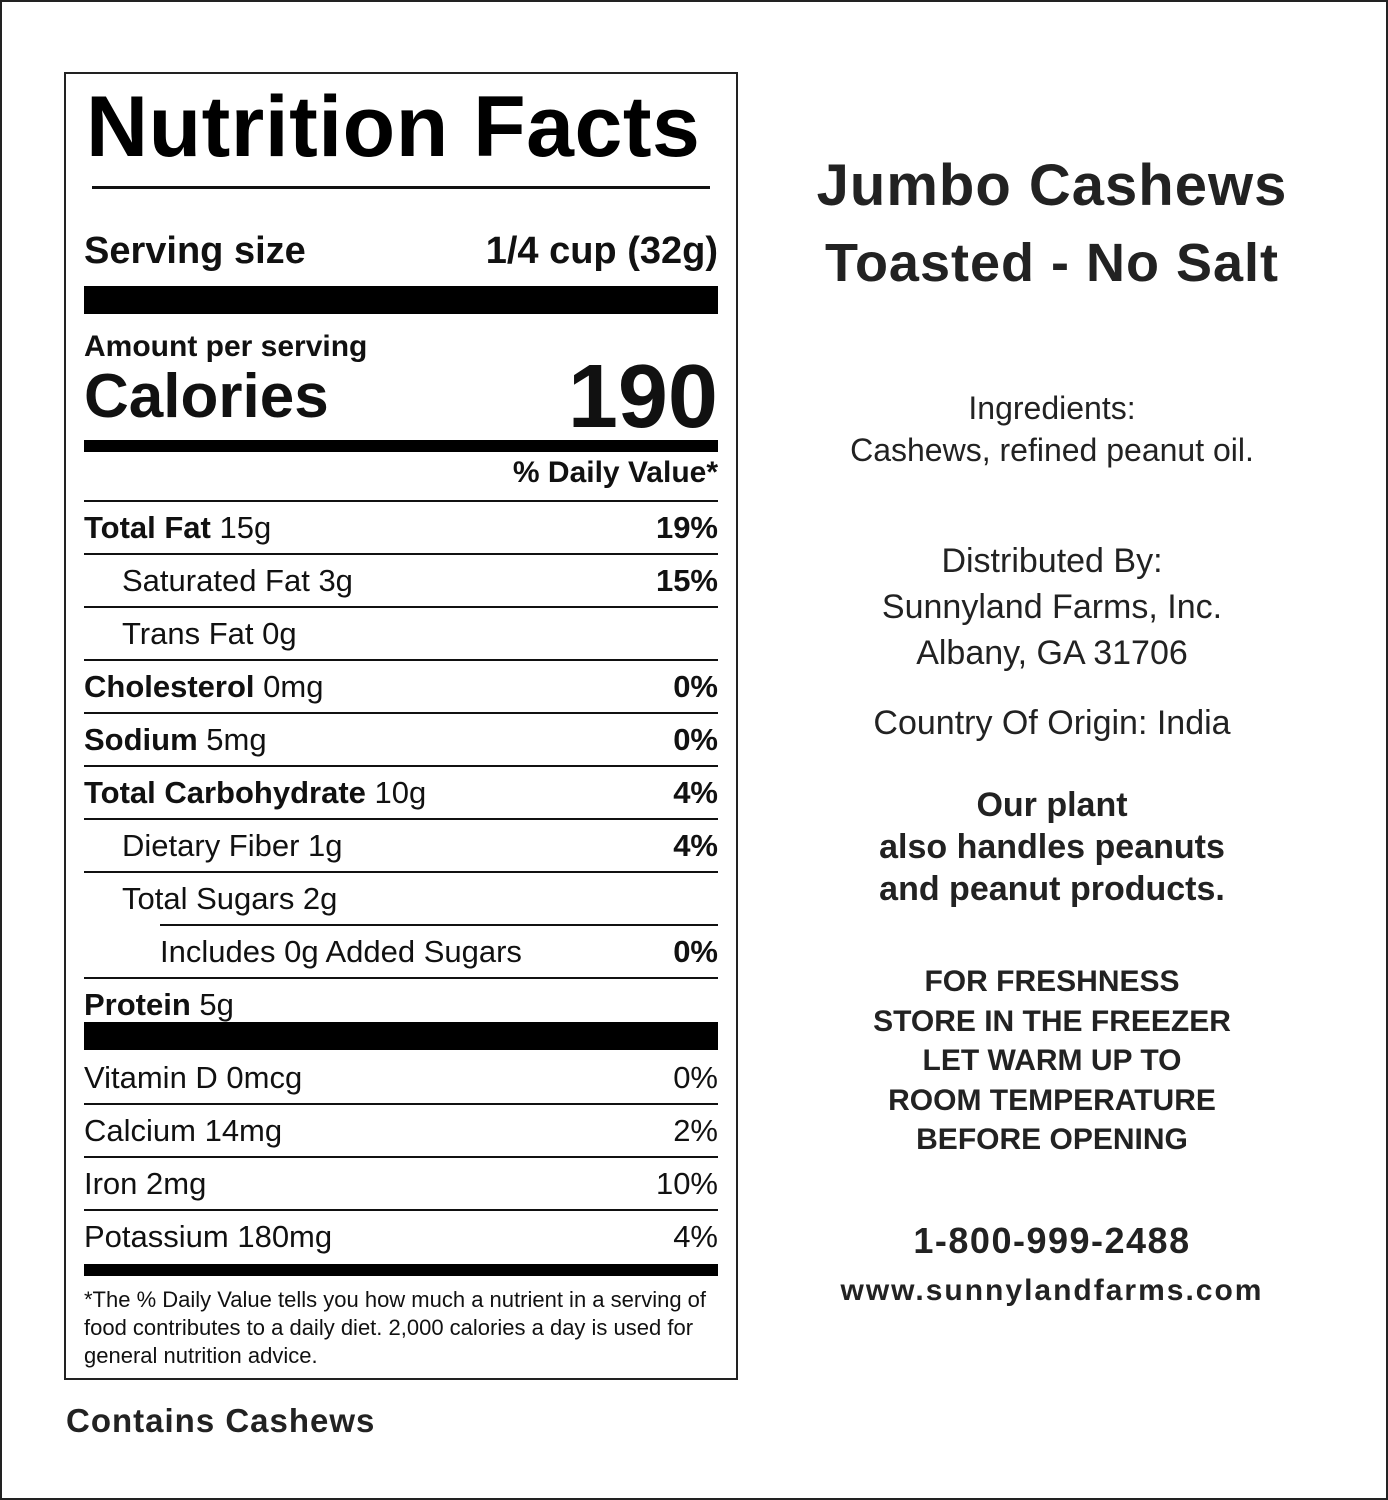 Image resolution: width=1388 pixels, height=1500 pixels. Describe the element at coordinates (686, 580) in the screenshot. I see `nutrient-dv: 15%` at that location.